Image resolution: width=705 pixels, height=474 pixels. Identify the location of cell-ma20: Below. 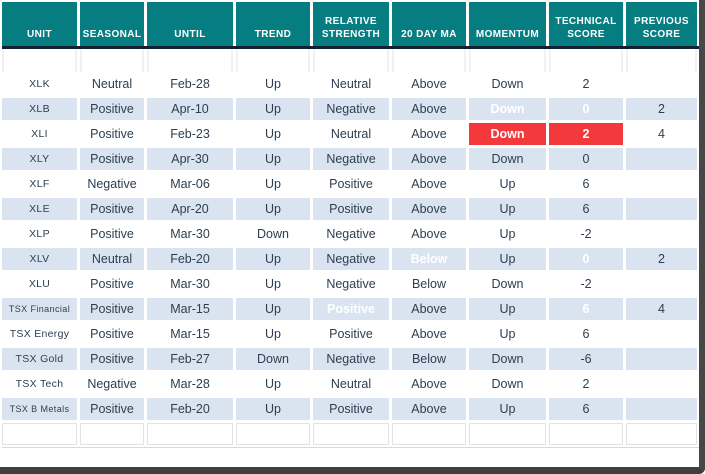
(429, 359).